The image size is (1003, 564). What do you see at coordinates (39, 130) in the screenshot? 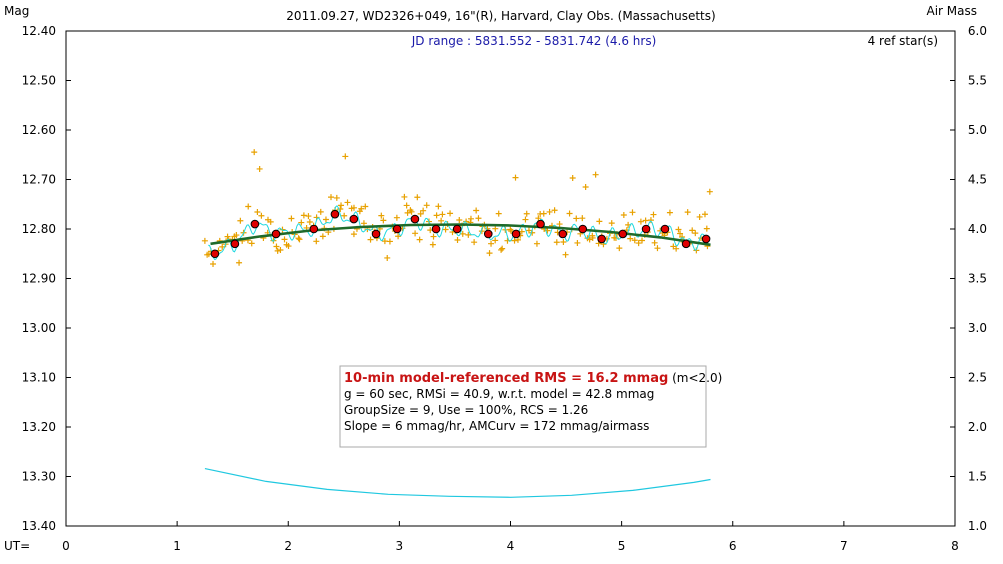
I see `left-y-tick-label: 12.60` at bounding box center [39, 130].